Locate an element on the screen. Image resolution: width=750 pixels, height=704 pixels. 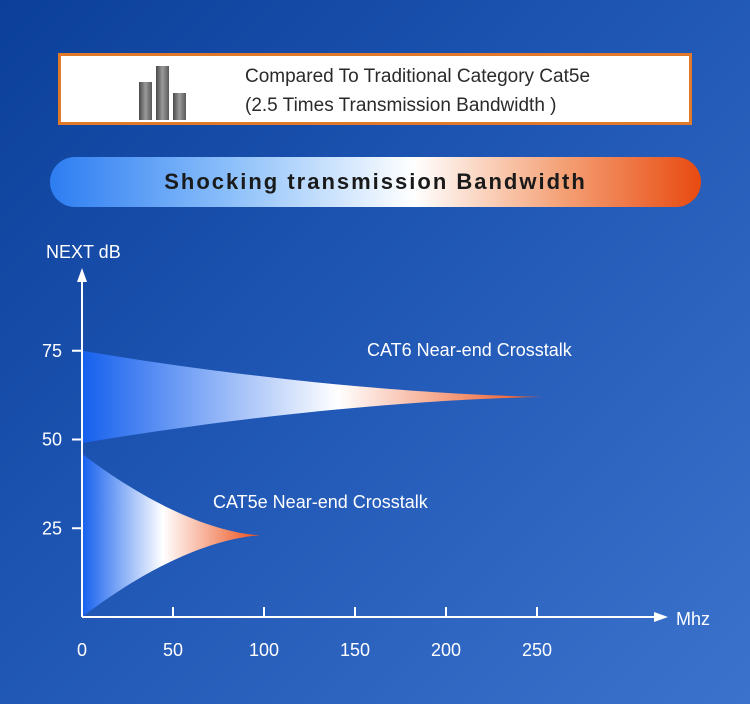
y-axis-arrow is located at coordinates (82, 275).